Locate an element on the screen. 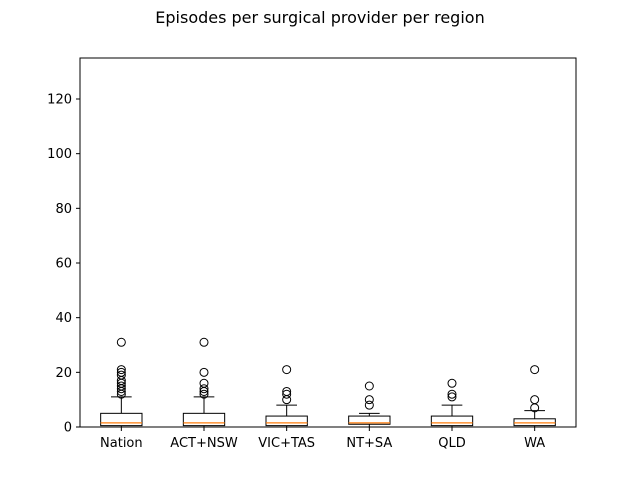 Image resolution: width=640 pixels, height=480 pixels. x-tick-label: NT+SA is located at coordinates (369, 443).